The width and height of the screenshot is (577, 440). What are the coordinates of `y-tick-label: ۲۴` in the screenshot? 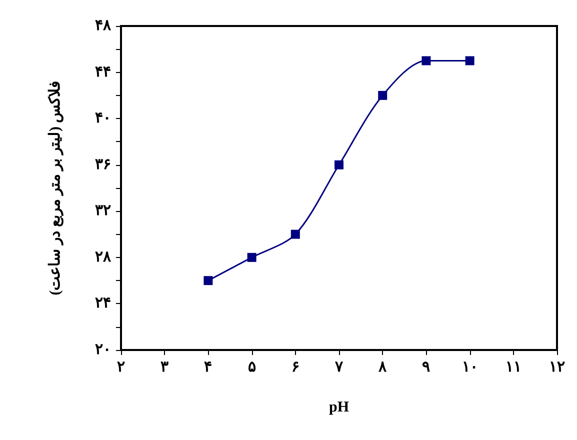 It's located at (103, 304).